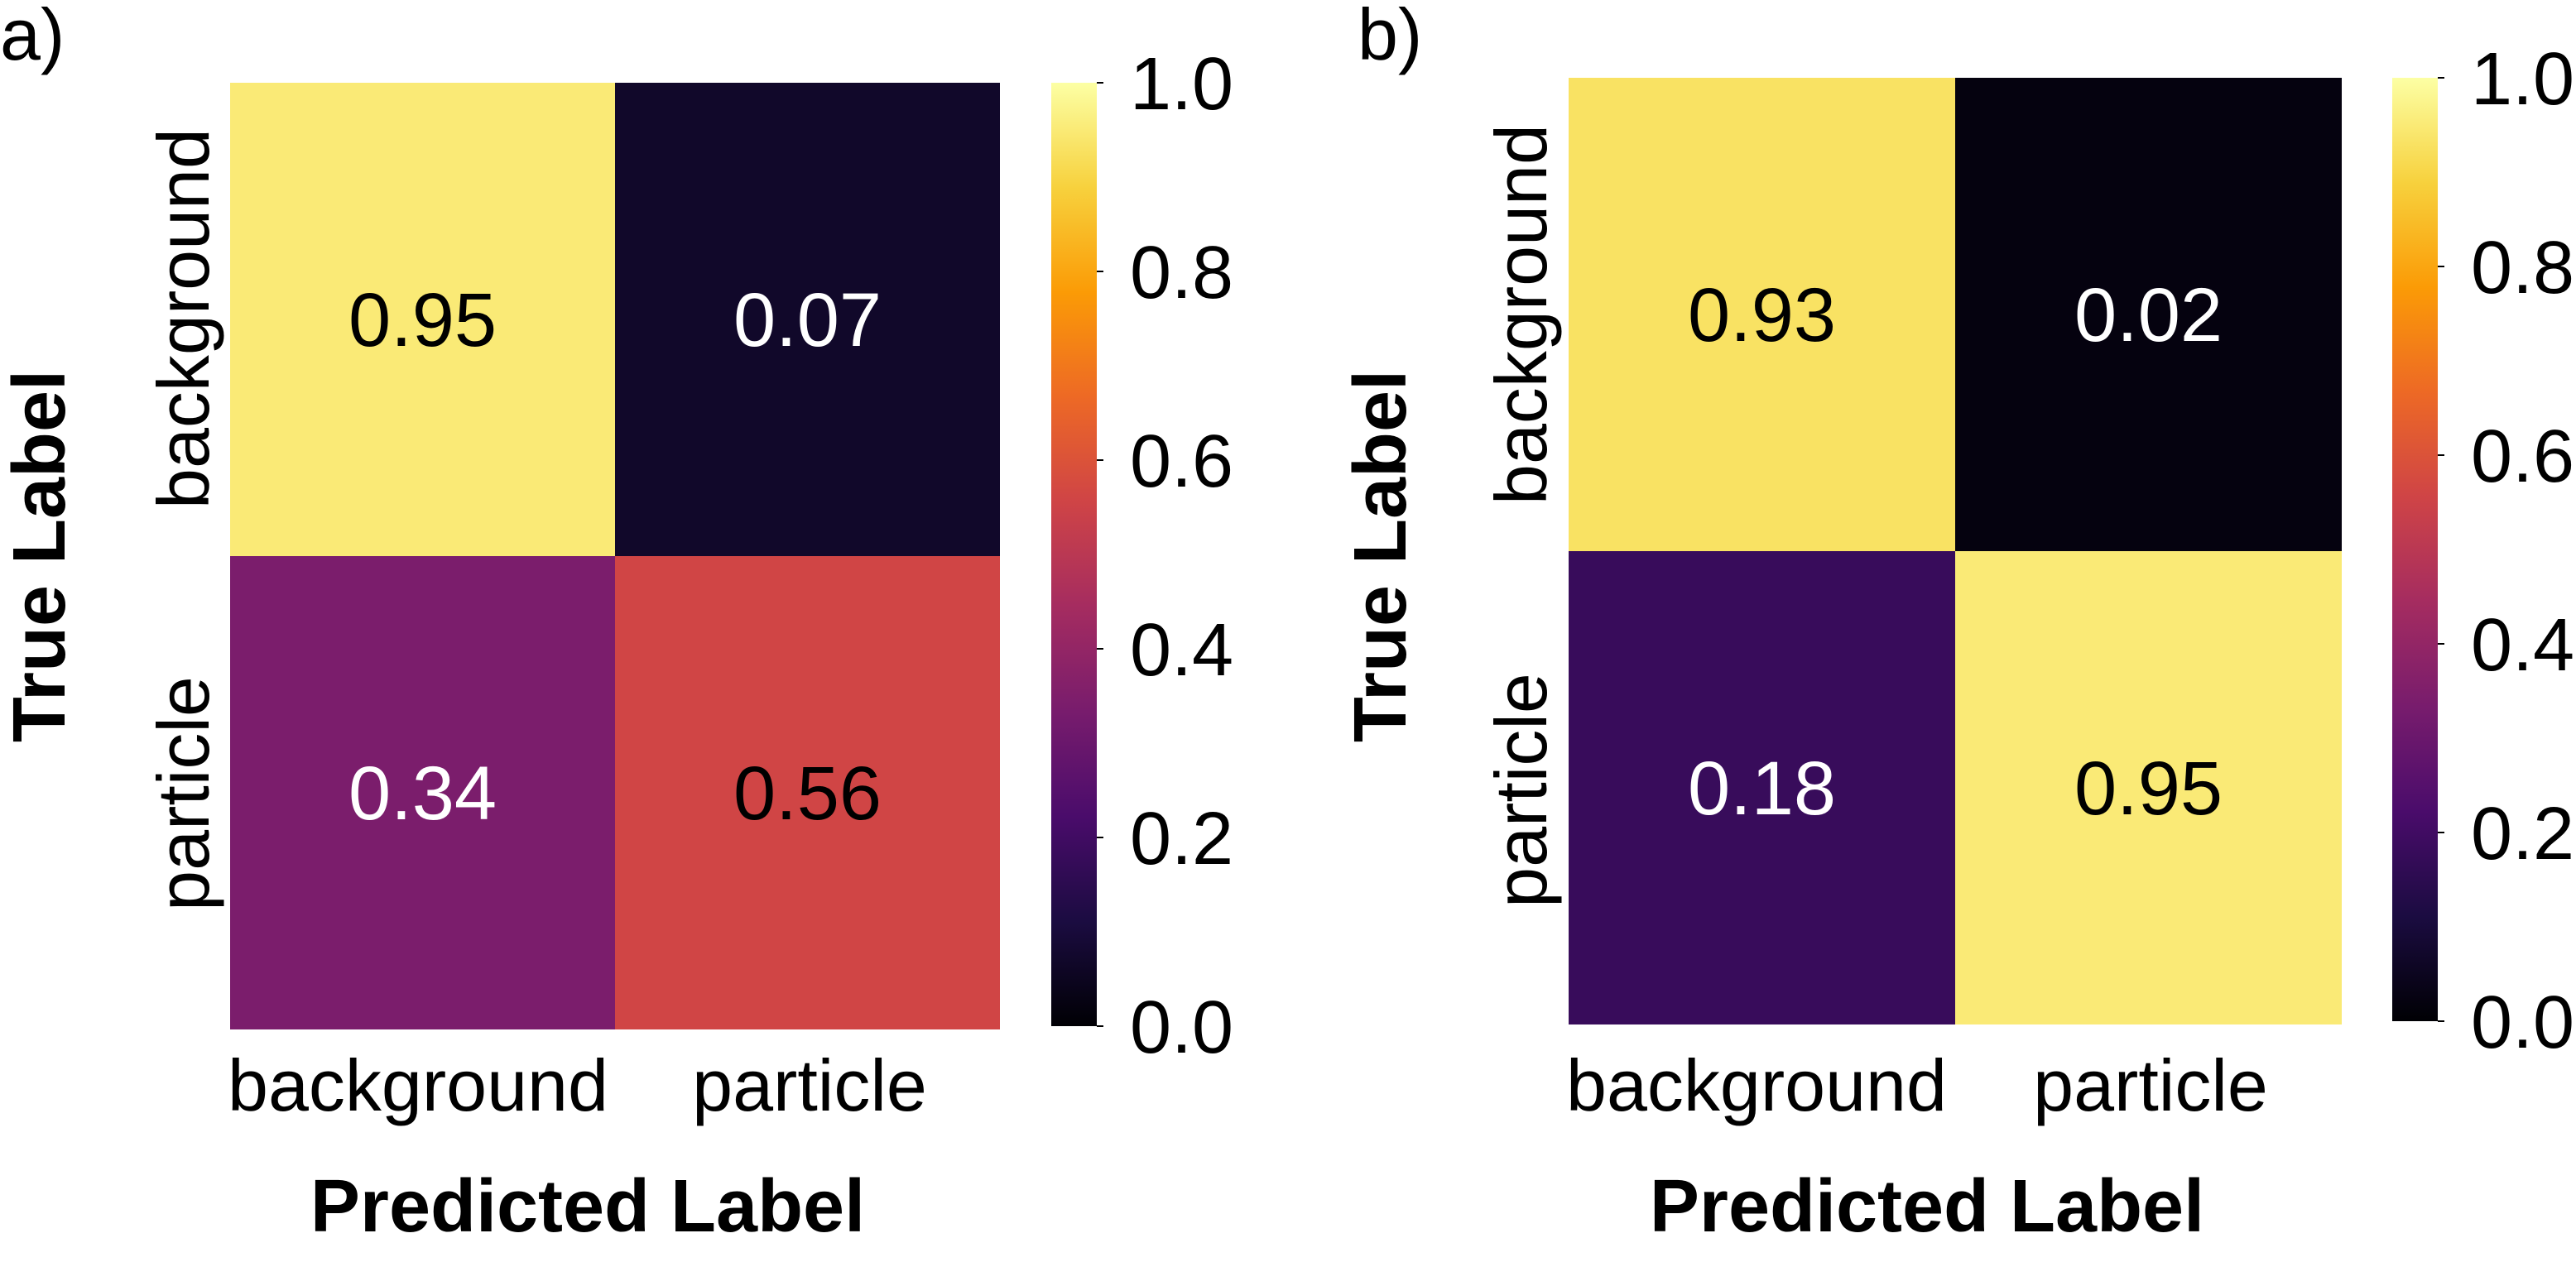  Describe the element at coordinates (1390, 38) in the screenshot. I see `panel-b-label: b)` at that location.